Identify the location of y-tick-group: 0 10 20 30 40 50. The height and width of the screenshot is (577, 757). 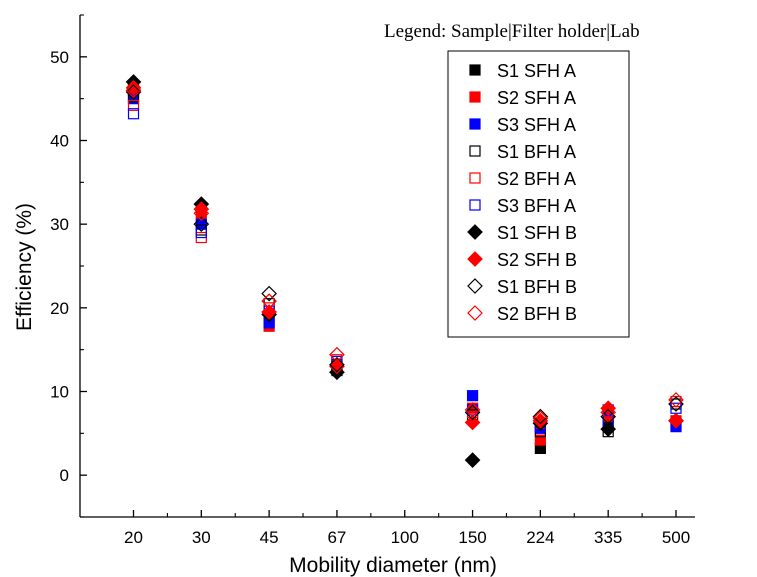
(68, 266).